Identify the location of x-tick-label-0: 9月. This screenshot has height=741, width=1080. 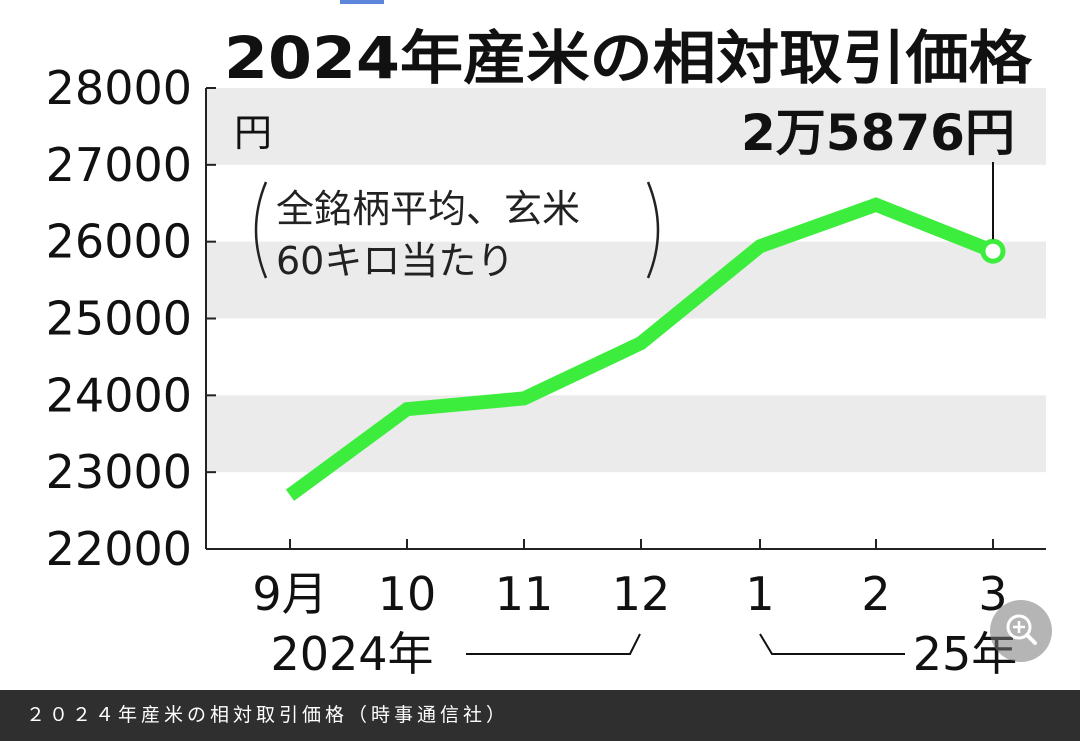
(289, 594).